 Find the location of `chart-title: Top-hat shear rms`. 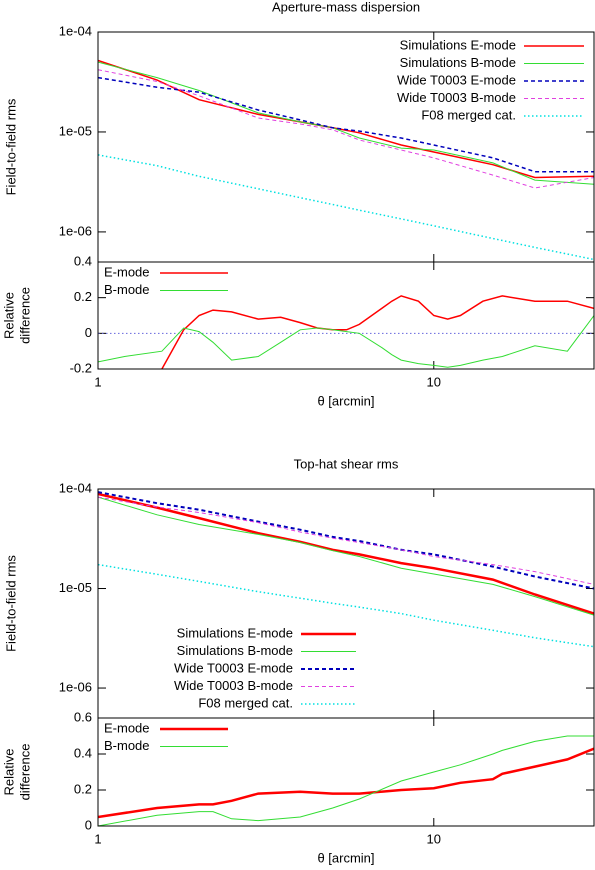

chart-title: Top-hat shear rms is located at coordinates (346, 463).